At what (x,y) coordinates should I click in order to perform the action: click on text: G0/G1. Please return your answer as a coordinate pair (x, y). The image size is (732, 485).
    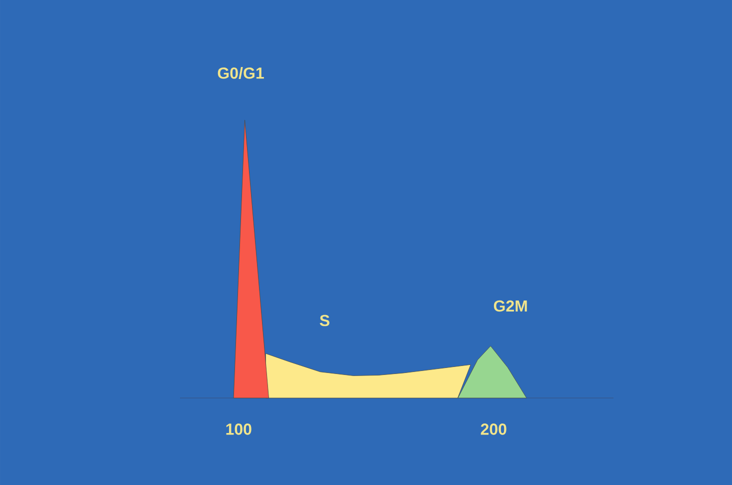
    Looking at the image, I should click on (241, 73).